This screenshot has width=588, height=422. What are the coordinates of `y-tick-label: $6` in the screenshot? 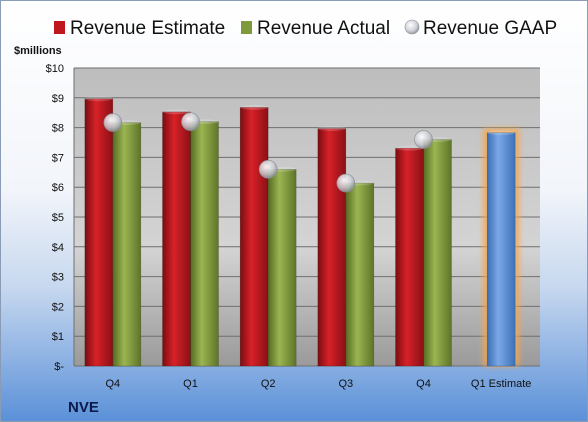 It's located at (58, 188).